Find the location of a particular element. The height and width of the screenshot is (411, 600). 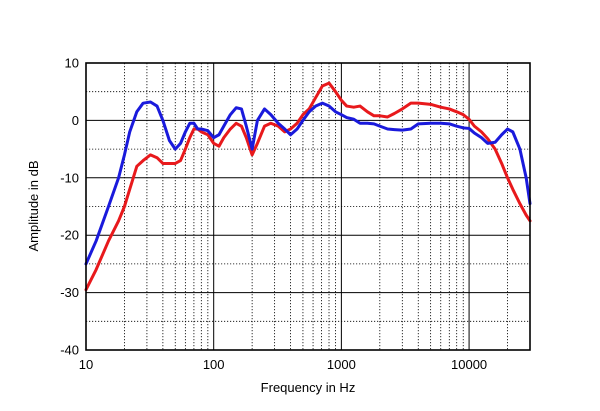

x-axis-title: Frequency in Hz is located at coordinates (308, 387).